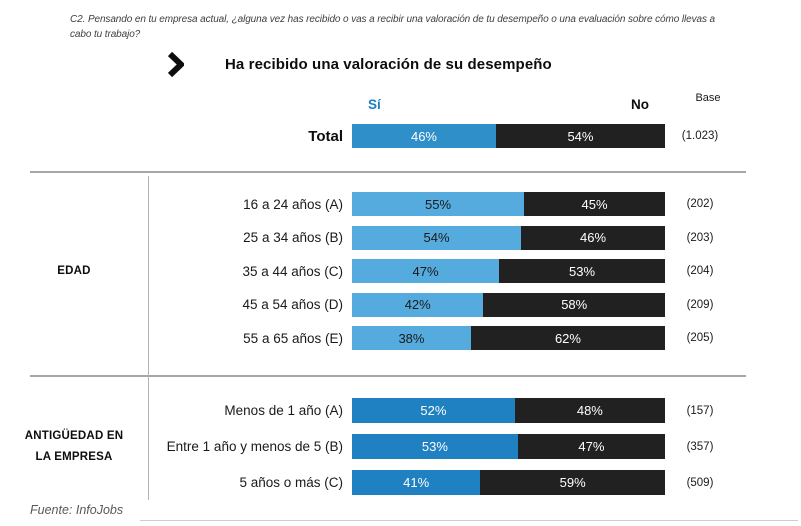 This screenshot has height=526, width=801. I want to click on group-label-line: LA EMPRESA, so click(74, 456).